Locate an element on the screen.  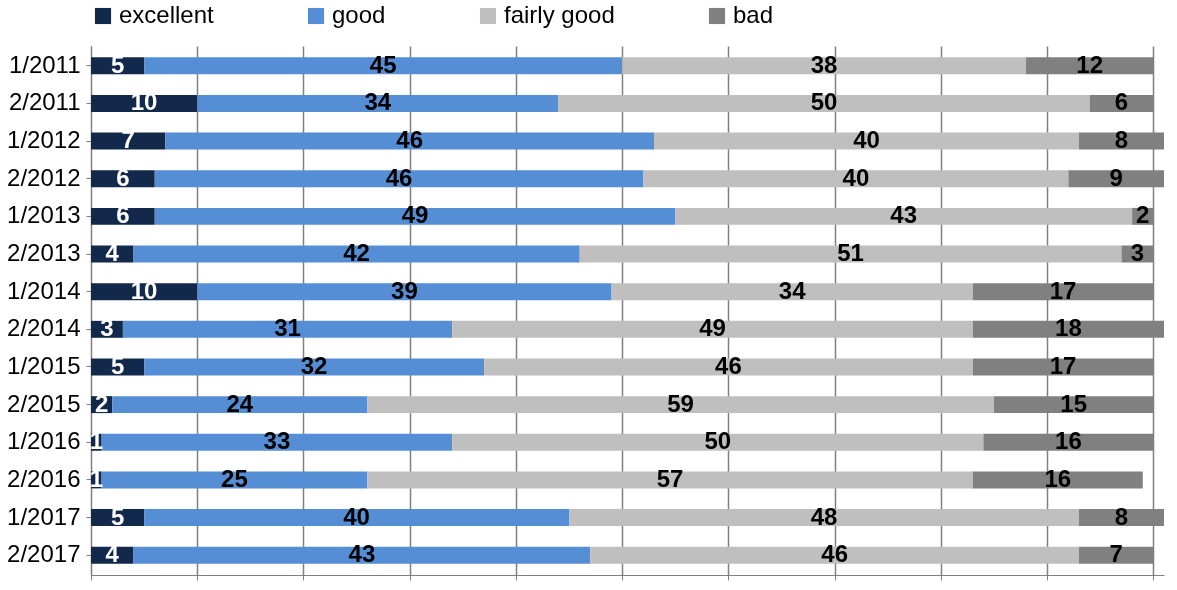
legend-label: good is located at coordinates (359, 14).